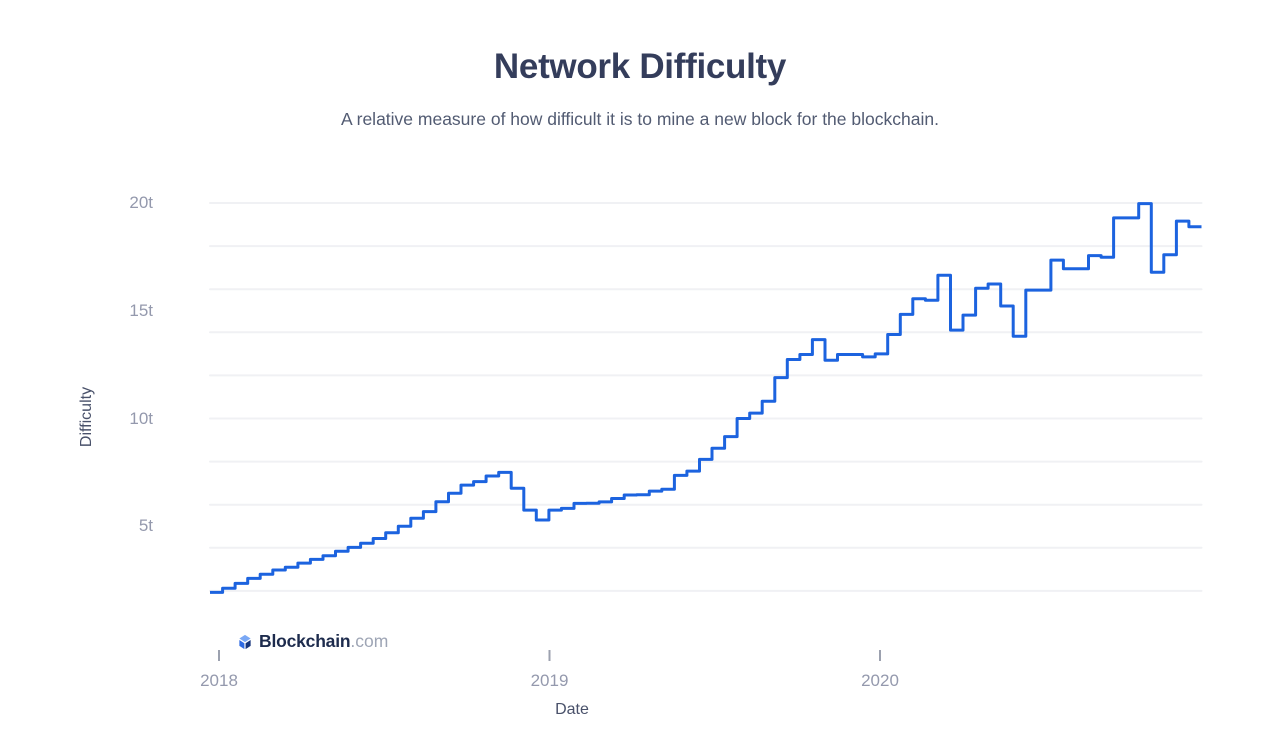 The image size is (1280, 732). I want to click on x-tick-label-2019: 2019, so click(549, 680).